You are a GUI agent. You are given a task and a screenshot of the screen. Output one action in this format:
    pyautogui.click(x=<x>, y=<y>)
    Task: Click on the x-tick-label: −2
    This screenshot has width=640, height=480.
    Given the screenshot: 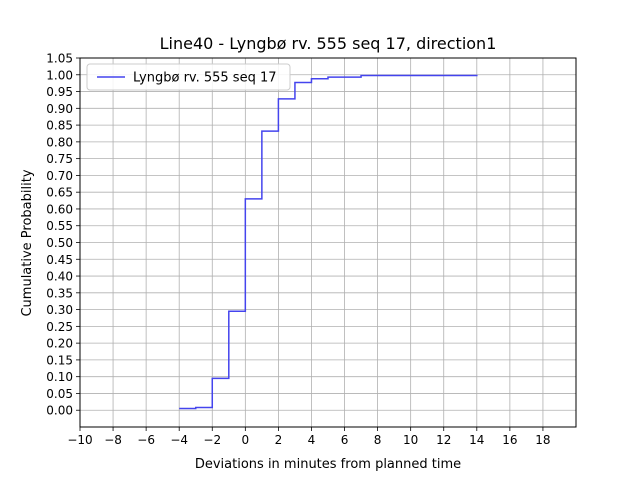 What is the action you would take?
    pyautogui.click(x=212, y=440)
    